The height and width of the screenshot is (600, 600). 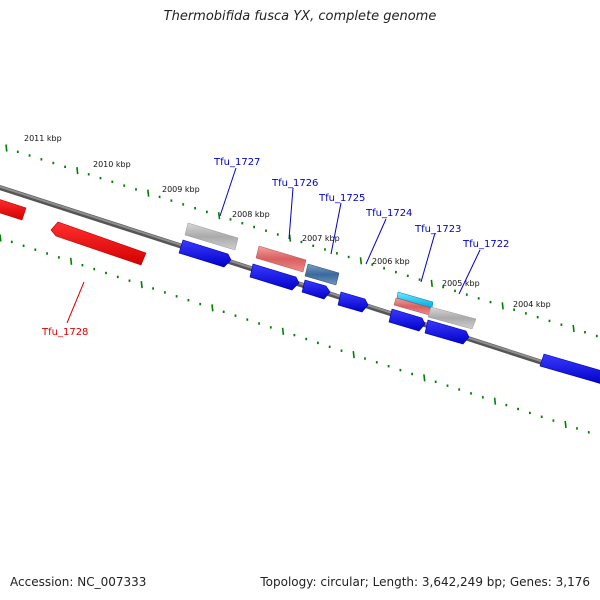 I want to click on upper-features, so click(x=330, y=276).